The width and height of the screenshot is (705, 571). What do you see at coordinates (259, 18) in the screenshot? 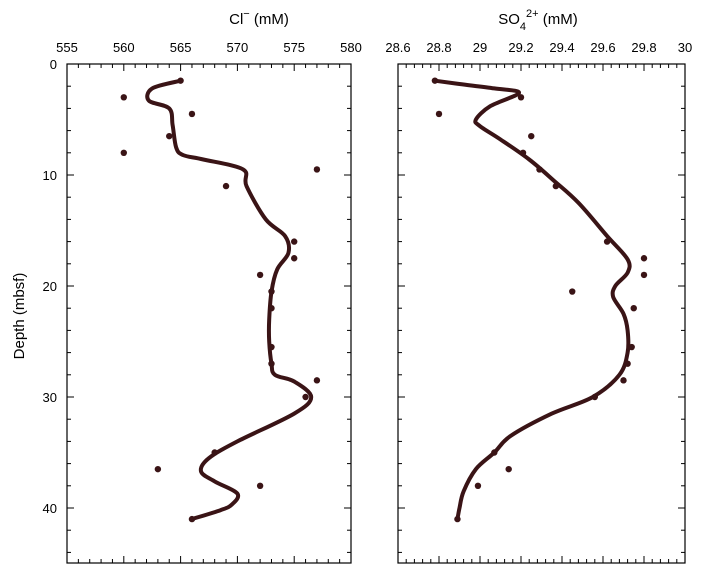
I see `panel-chloride-title: Cl− (mM)` at bounding box center [259, 18].